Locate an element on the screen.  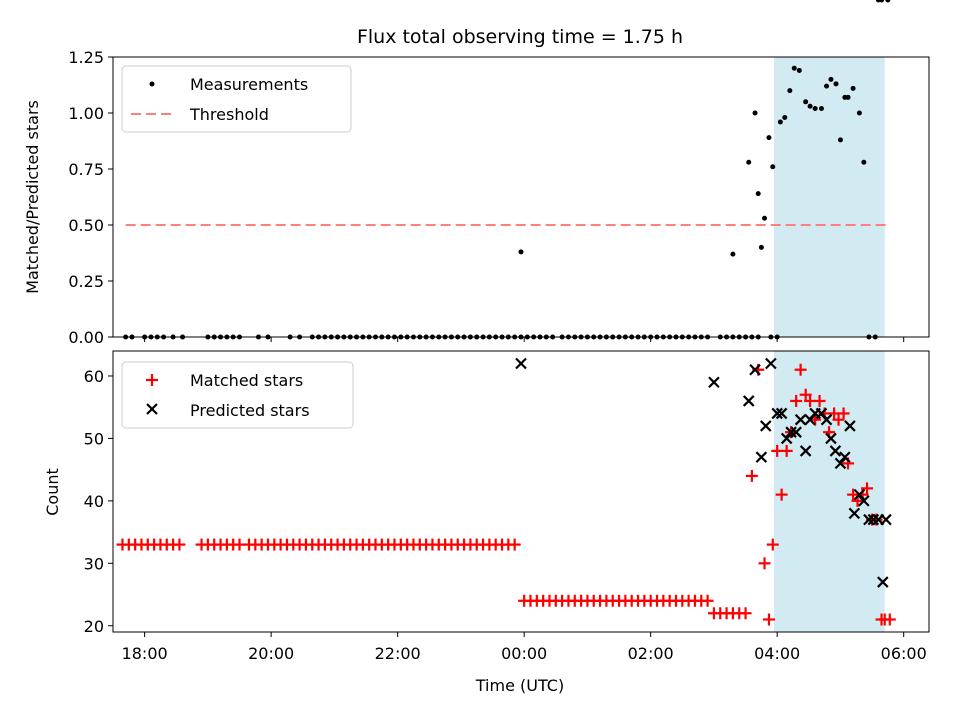
bottom-x-ticks: 18:00 20:00 22:00 00:00 02:00 04:00 06:00 is located at coordinates (524, 647).